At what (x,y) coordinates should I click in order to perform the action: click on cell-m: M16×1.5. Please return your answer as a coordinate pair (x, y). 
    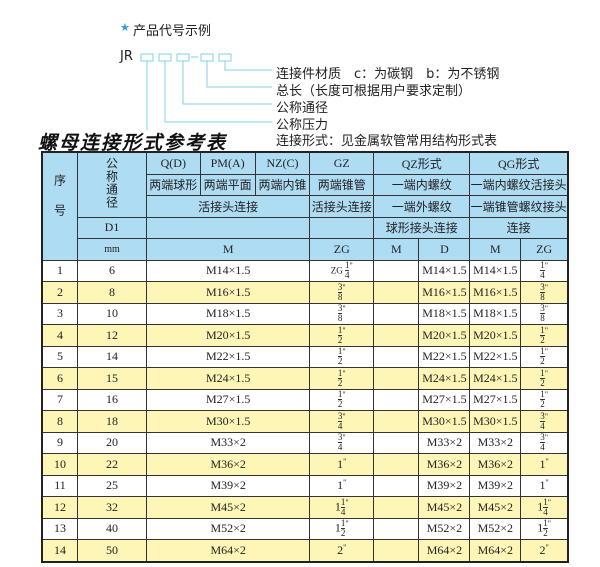
    Looking at the image, I should click on (228, 292).